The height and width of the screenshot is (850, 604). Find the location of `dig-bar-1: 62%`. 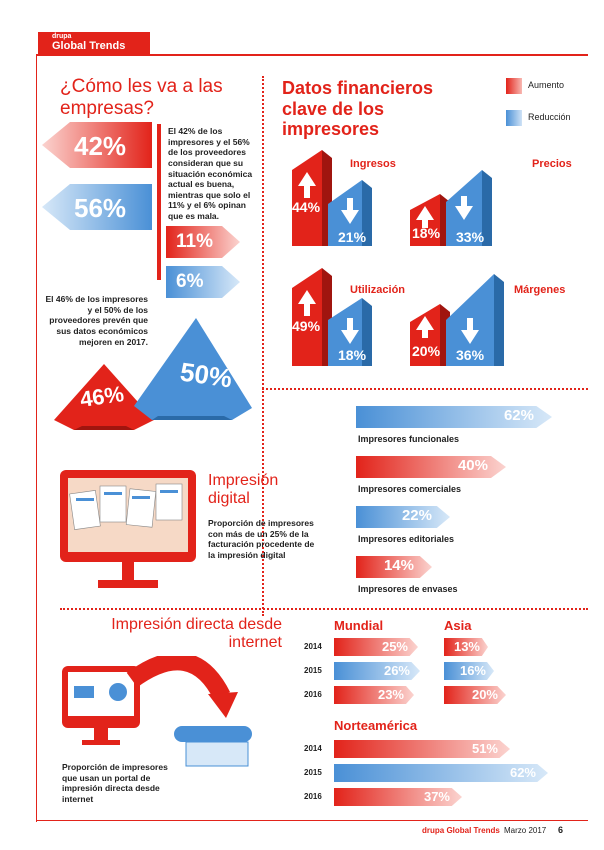

dig-bar-1: 62% is located at coordinates (454, 417).